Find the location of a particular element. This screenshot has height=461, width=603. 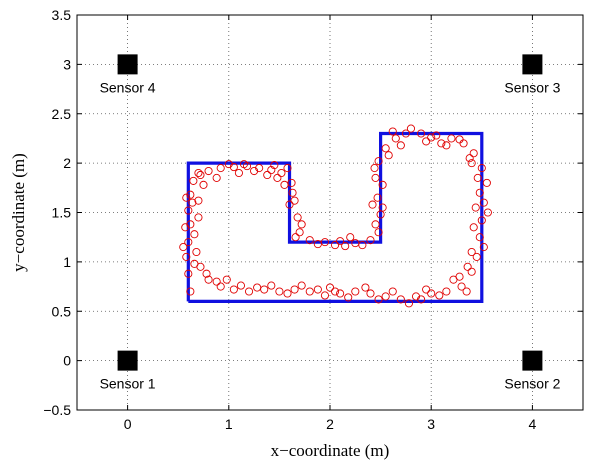

y-tick-label: 3.5 is located at coordinates (62, 15).